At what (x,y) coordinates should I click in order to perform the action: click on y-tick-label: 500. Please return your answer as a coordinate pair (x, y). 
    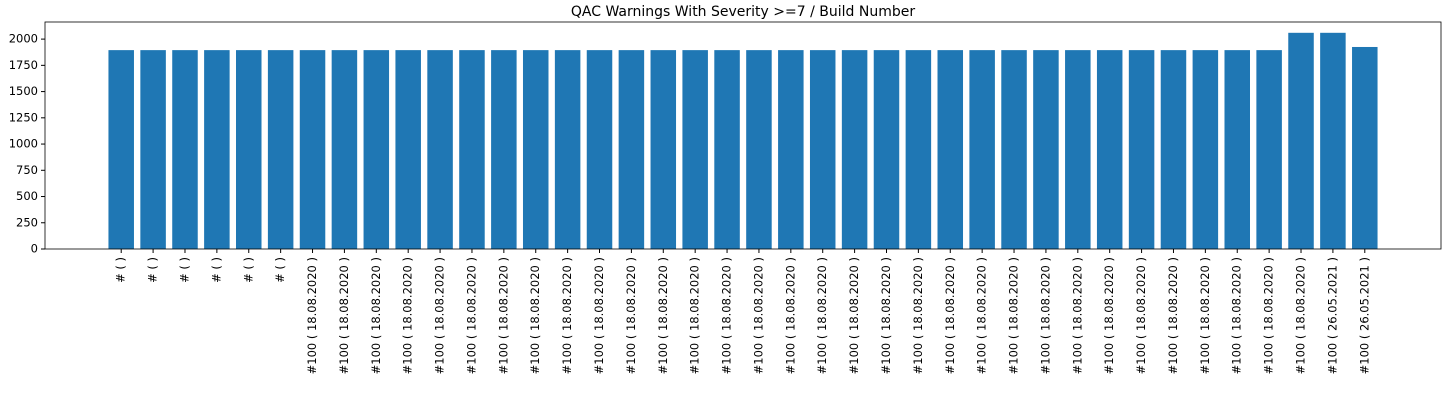
    Looking at the image, I should click on (27, 196).